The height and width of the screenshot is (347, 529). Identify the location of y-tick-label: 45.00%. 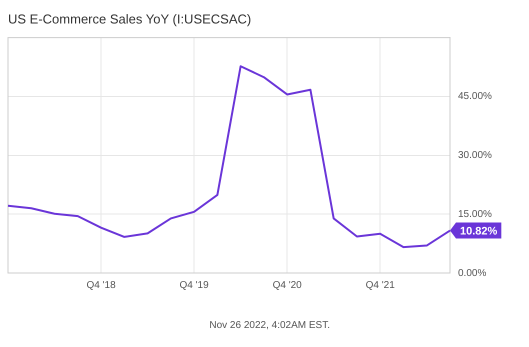
(475, 96).